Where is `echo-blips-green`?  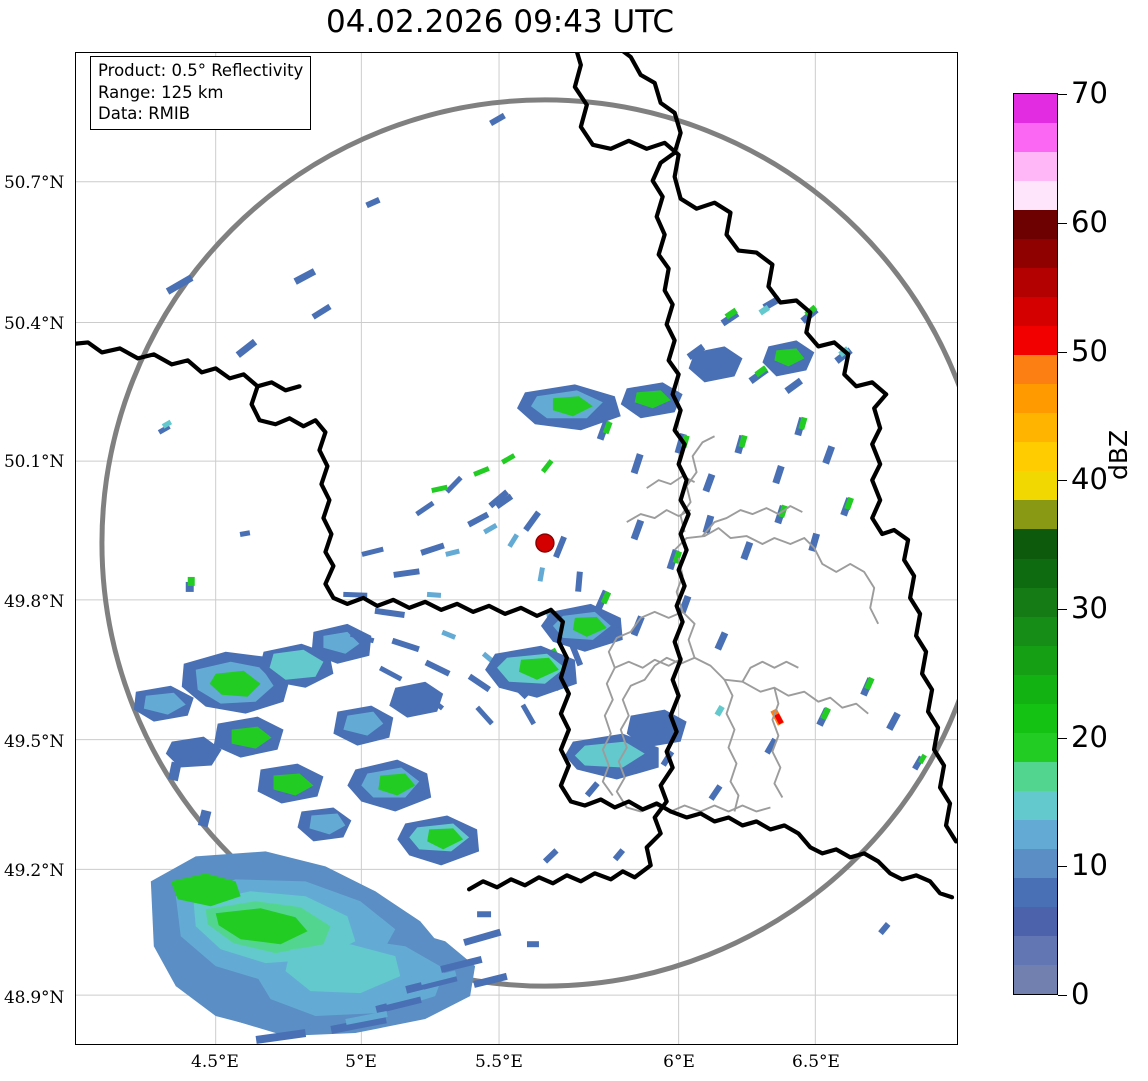
echo-blips-green is located at coordinates (557, 670).